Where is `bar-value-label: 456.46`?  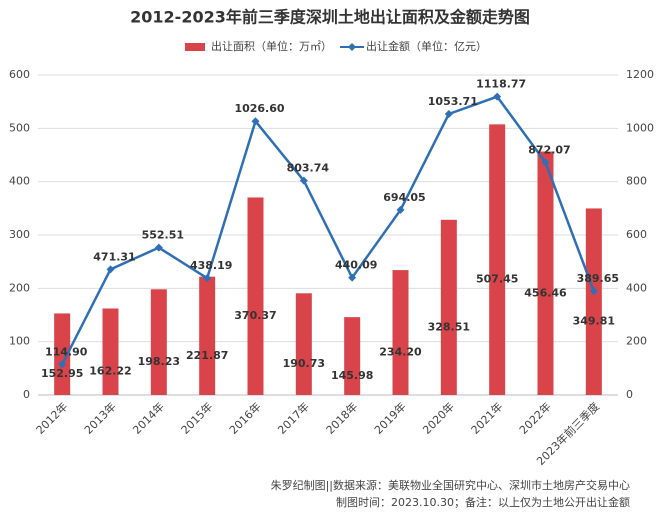 bar-value-label: 456.46 is located at coordinates (545, 292).